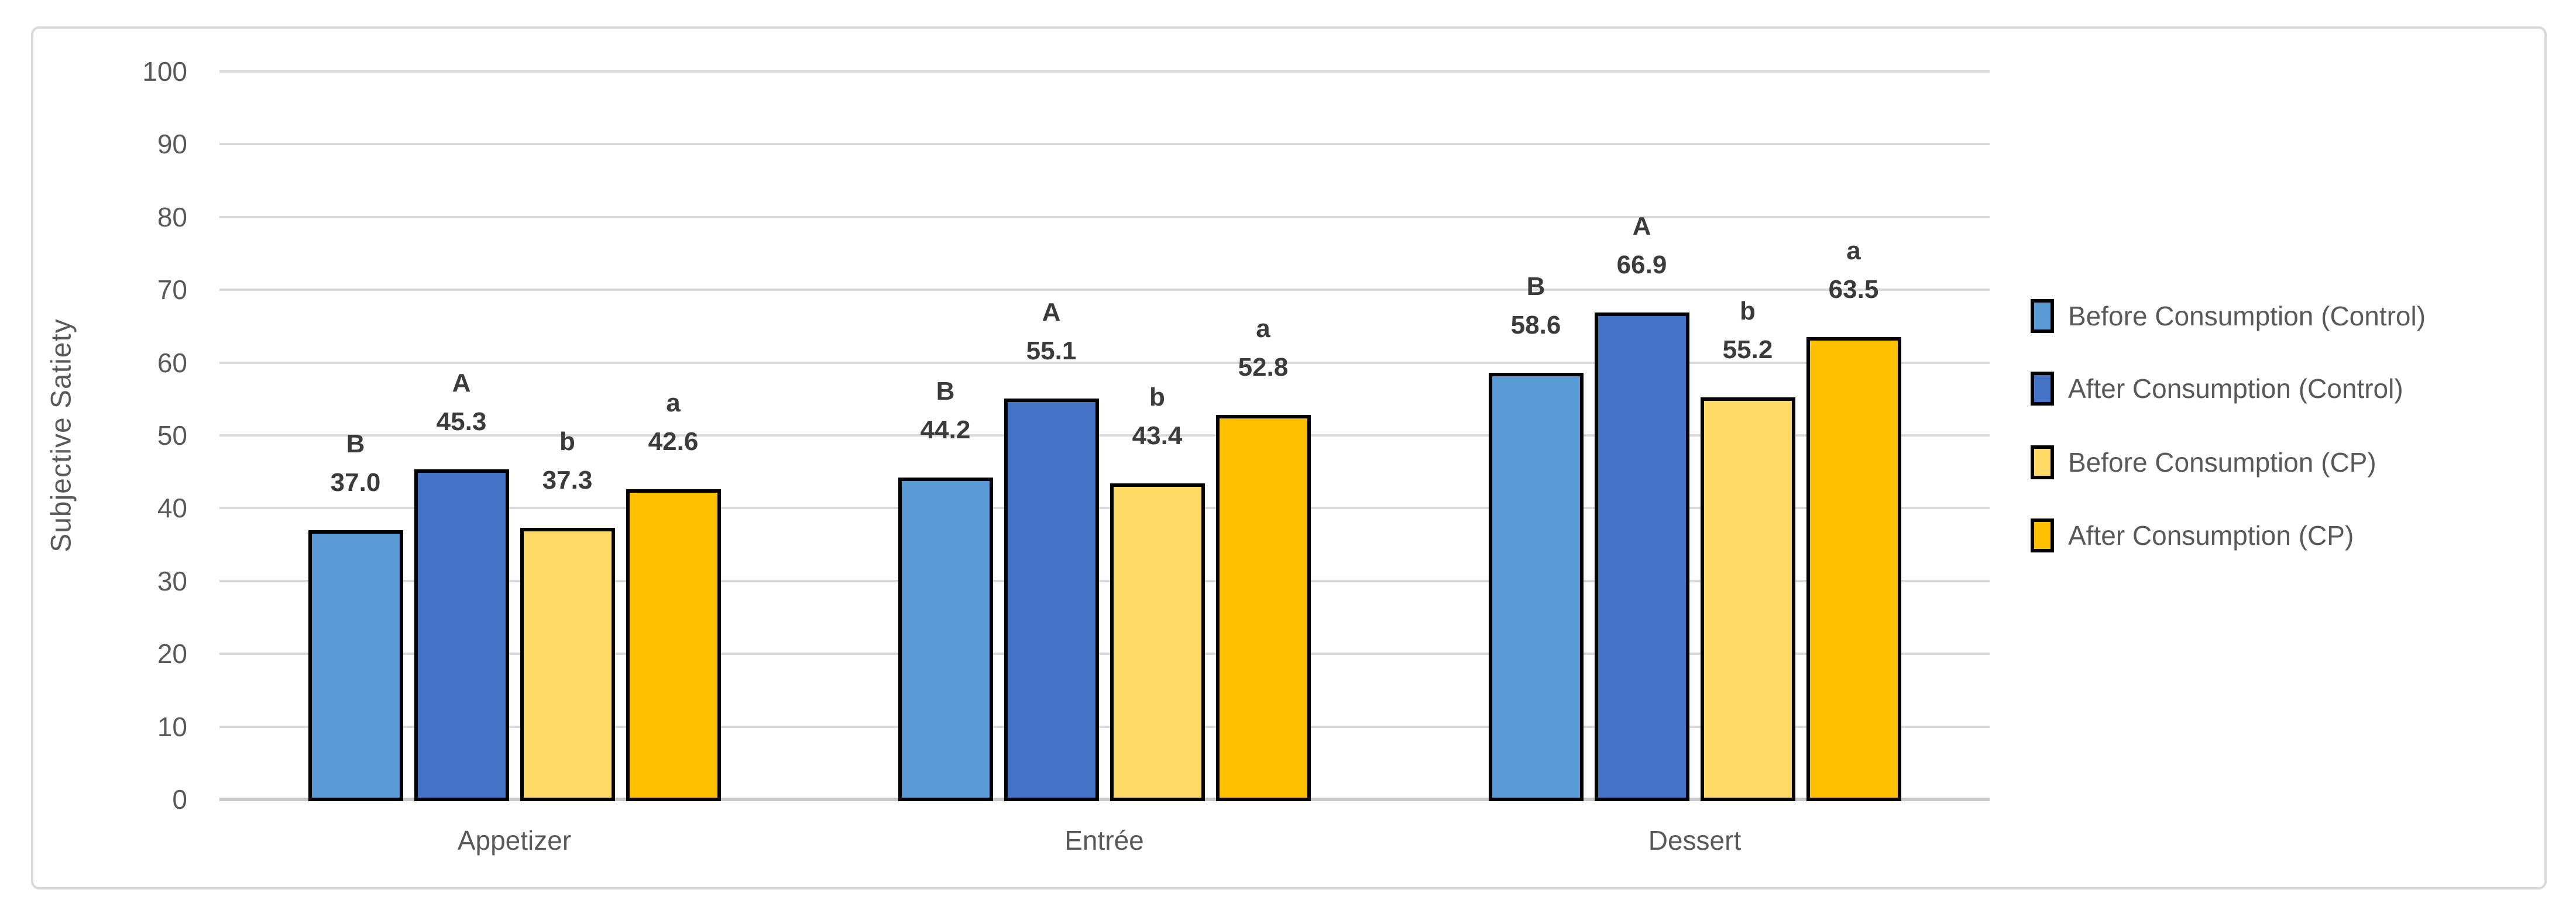 This screenshot has height=910, width=2576. Describe the element at coordinates (514, 840) in the screenshot. I see `x-category-label: Appetizer` at that location.